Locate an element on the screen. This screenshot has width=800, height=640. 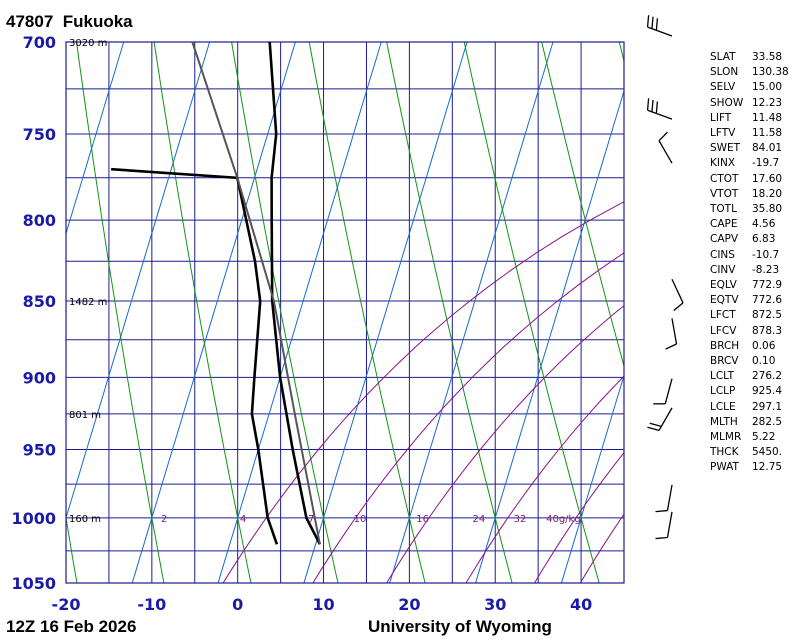
x-tick-label: -10 is located at coordinates (151, 604).